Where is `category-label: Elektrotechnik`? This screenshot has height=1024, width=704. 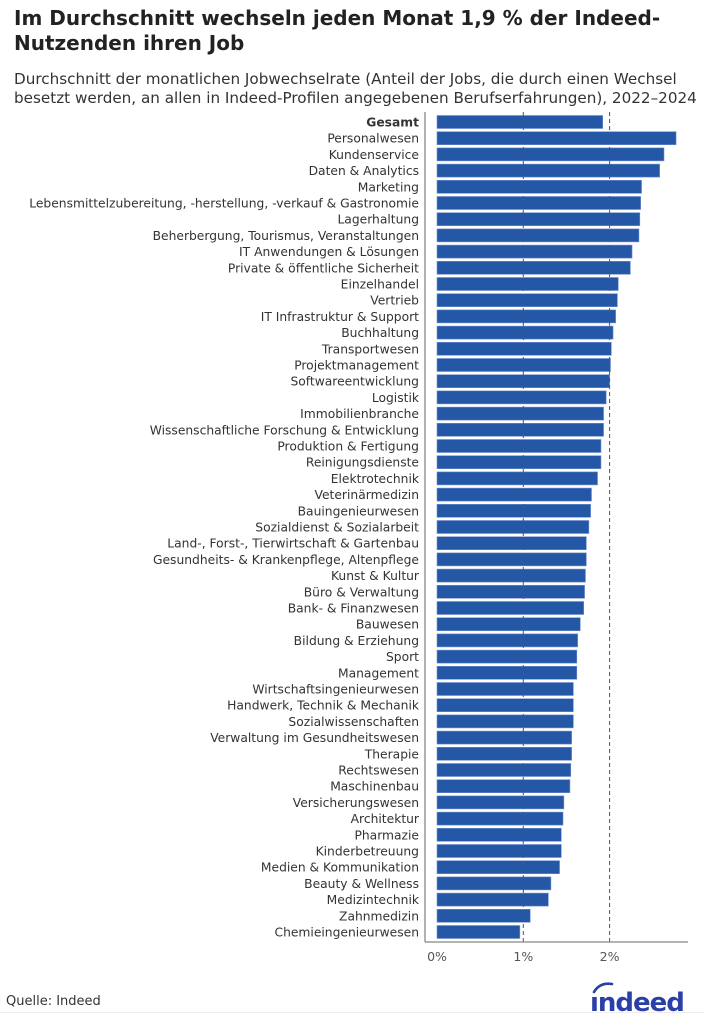
category-label: Elektrotechnik is located at coordinates (375, 479).